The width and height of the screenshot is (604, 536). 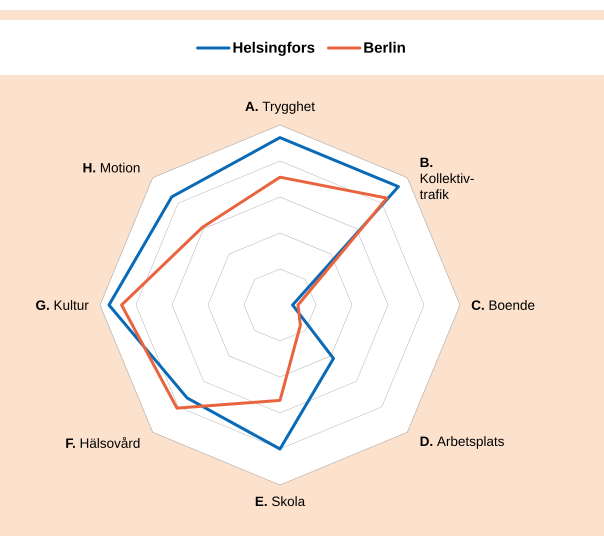 What do you see at coordinates (62, 305) in the screenshot?
I see `spoke-label: G. Kultur` at bounding box center [62, 305].